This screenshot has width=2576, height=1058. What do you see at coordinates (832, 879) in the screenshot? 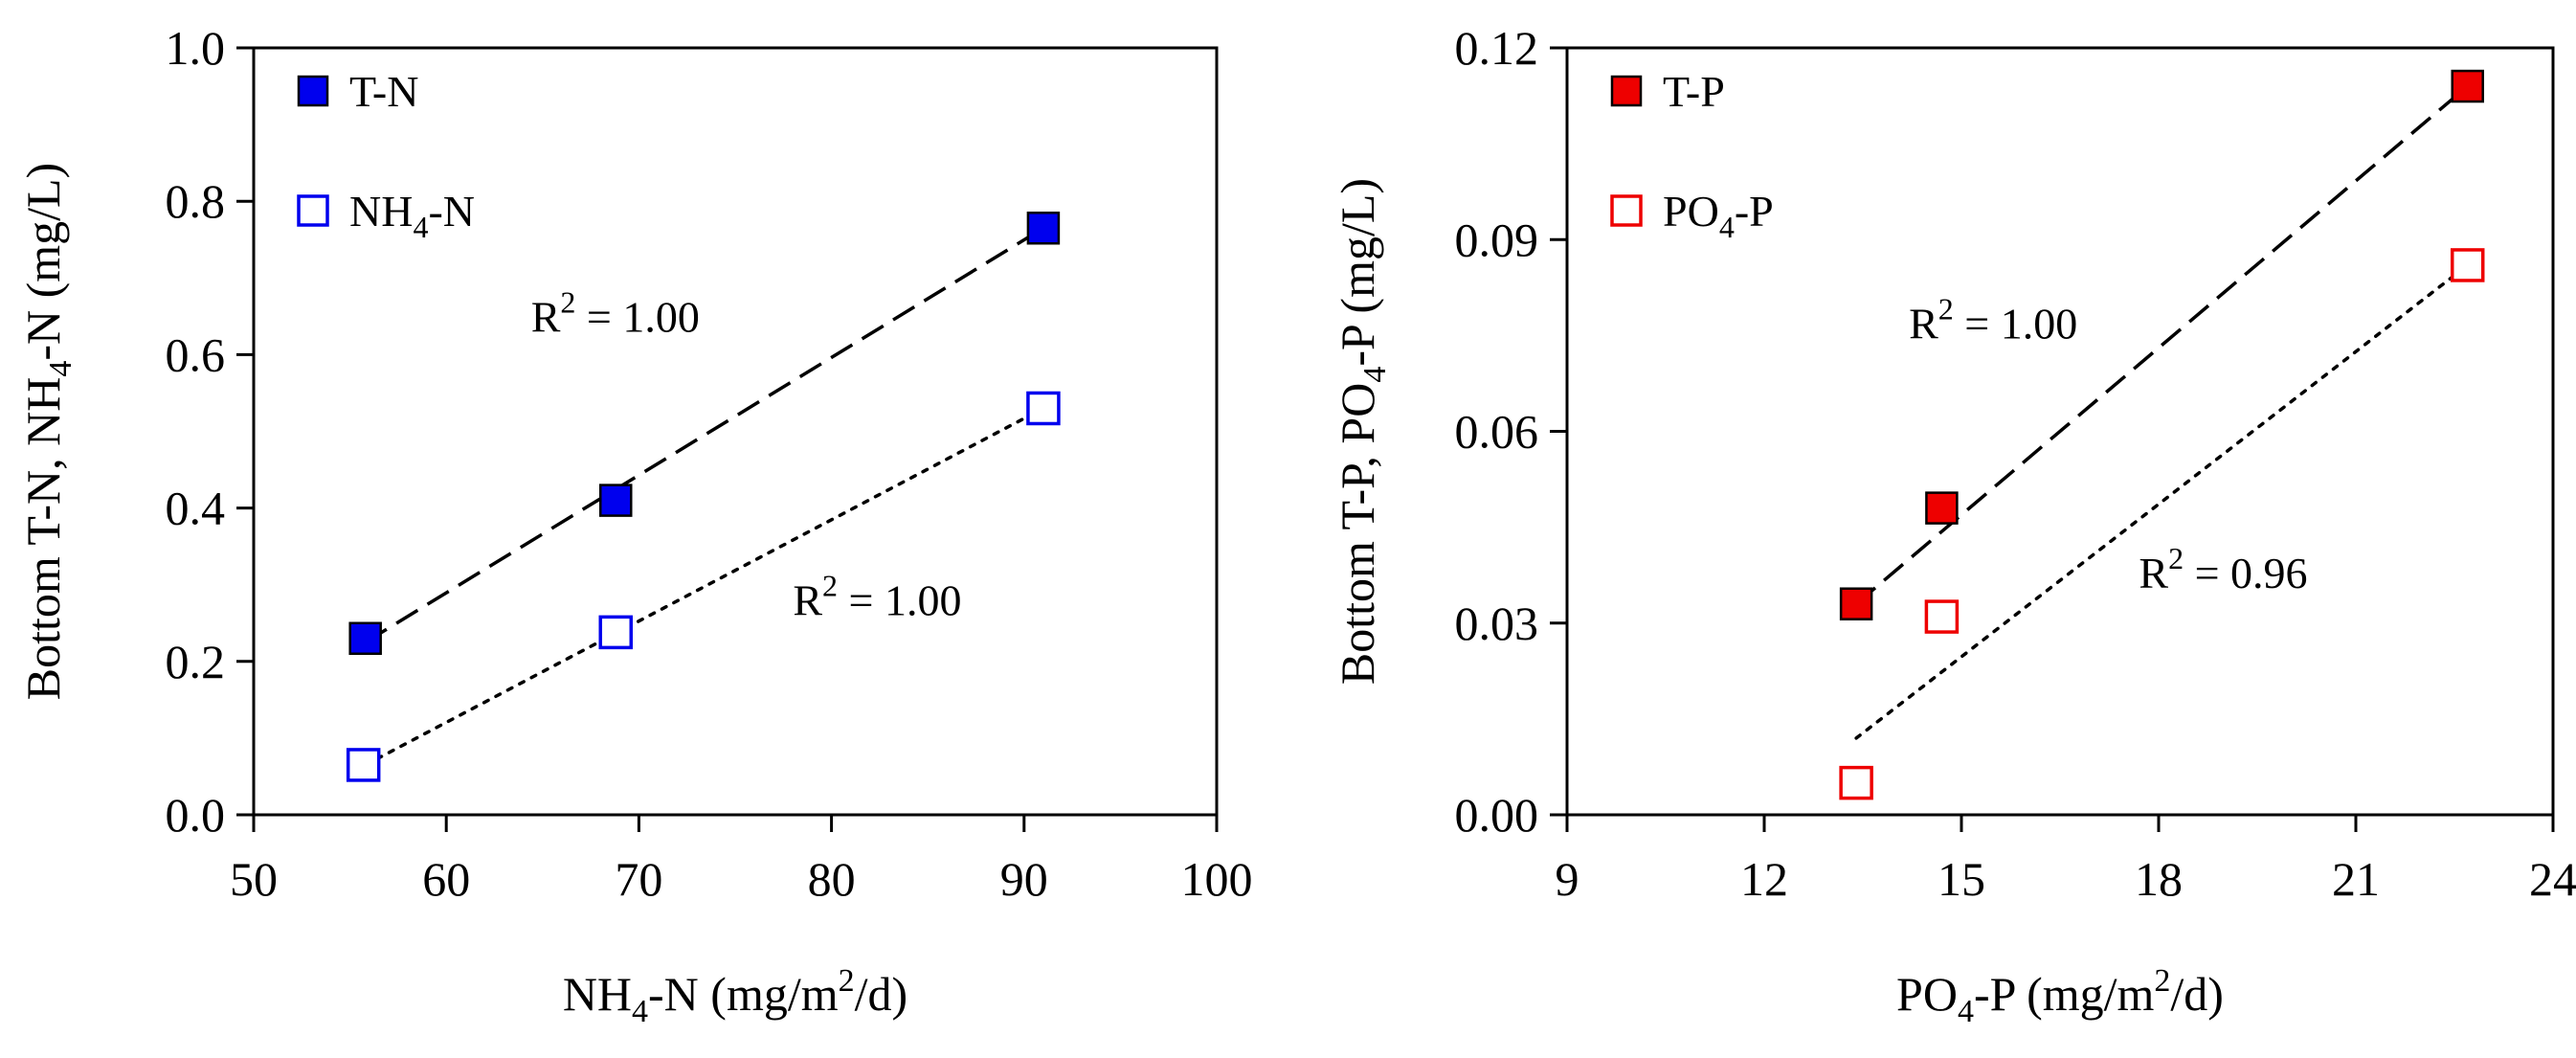
I see `x-tick-label: 80` at bounding box center [832, 879].